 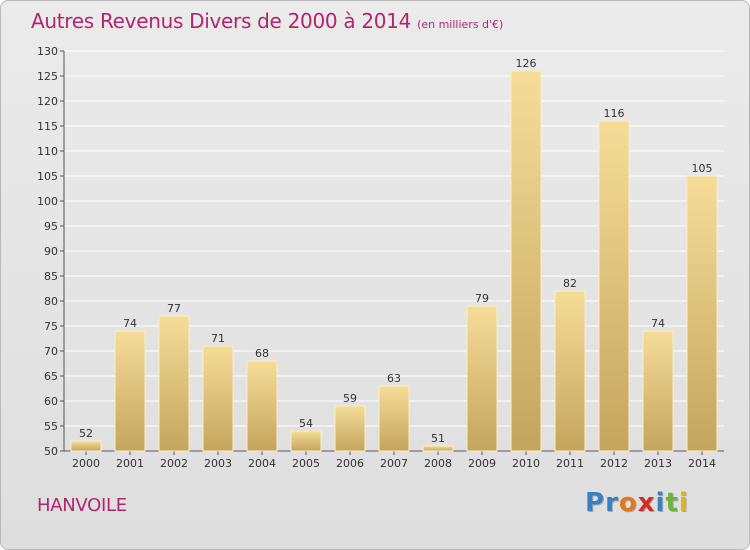 What do you see at coordinates (350, 463) in the screenshot?
I see `x-tick-label: 2006` at bounding box center [350, 463].